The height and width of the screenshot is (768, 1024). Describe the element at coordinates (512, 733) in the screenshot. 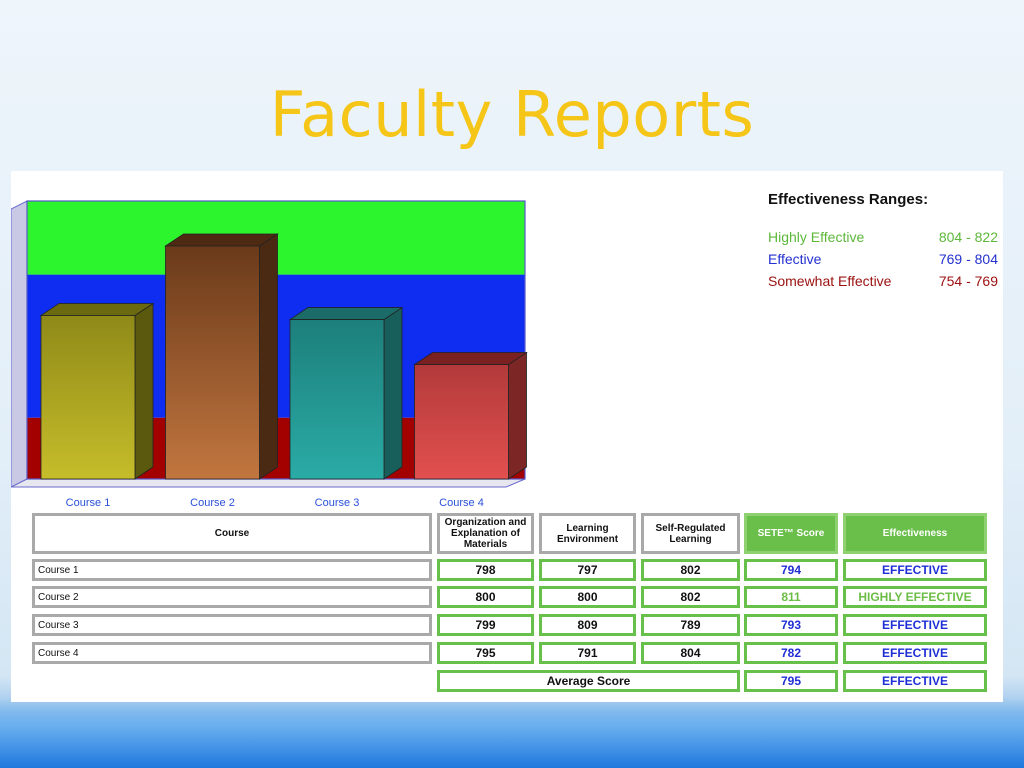

I see `background-wave` at that location.